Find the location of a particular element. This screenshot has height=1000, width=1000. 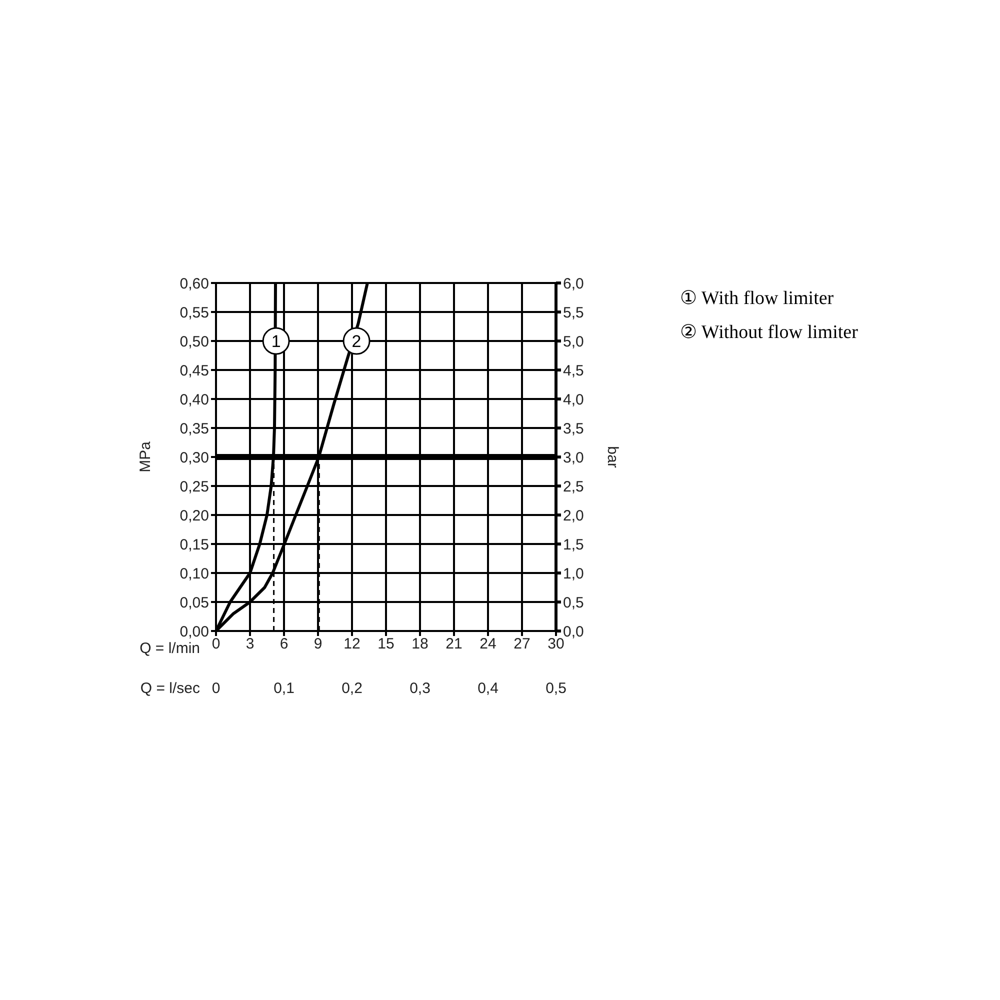

y-tick-label: 0,00 is located at coordinates (194, 631).